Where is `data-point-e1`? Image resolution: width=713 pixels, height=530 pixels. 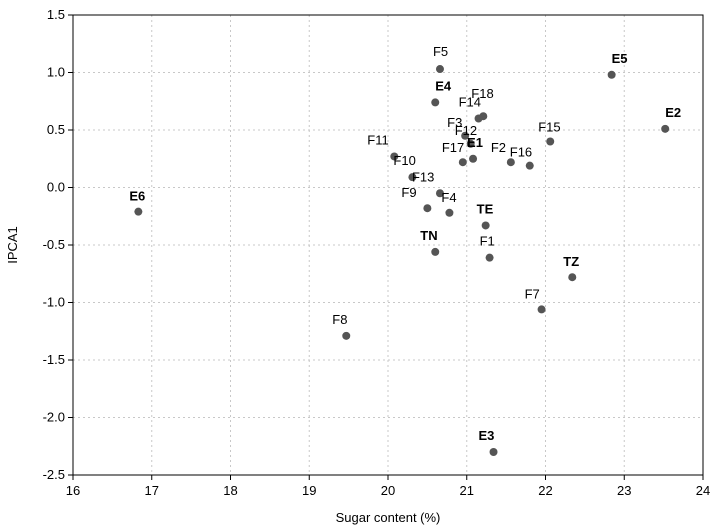
data-point-e1 is located at coordinates (473, 158).